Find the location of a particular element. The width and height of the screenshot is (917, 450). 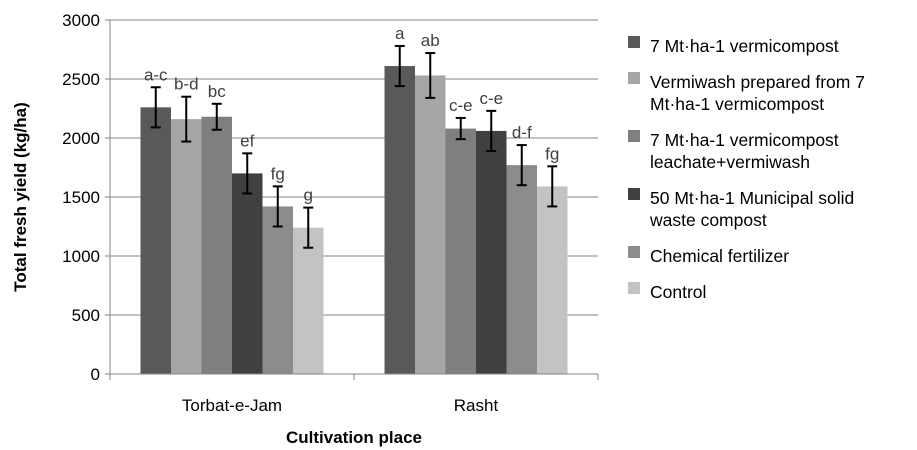

y-tick-label: 1000 is located at coordinates (81, 256).